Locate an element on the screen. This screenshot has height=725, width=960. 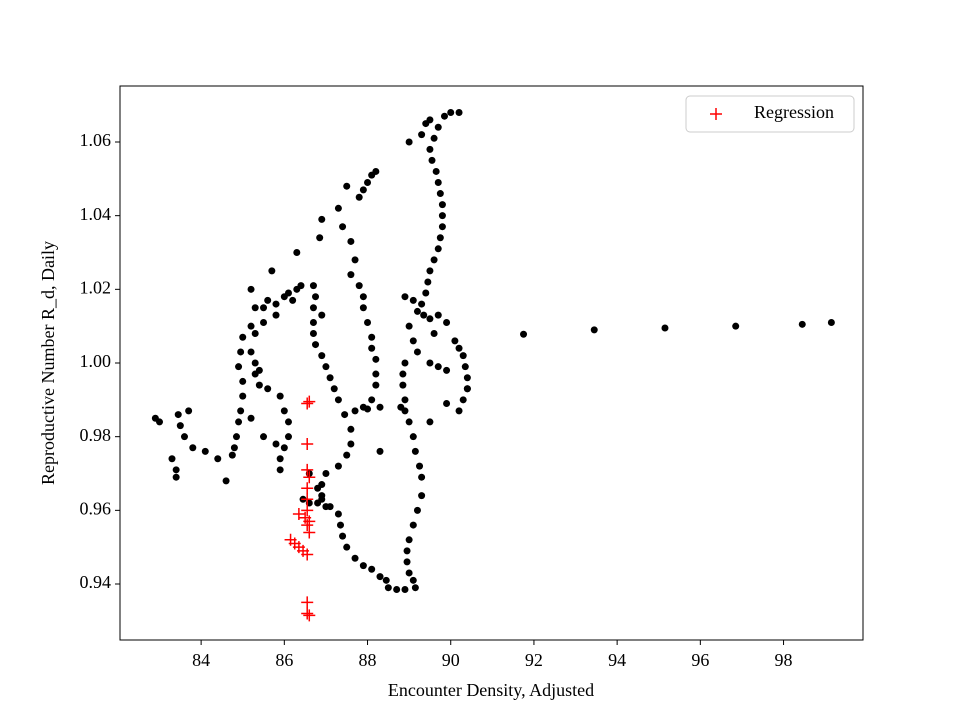
y-tick-label: 1.00 is located at coordinates (96, 361).